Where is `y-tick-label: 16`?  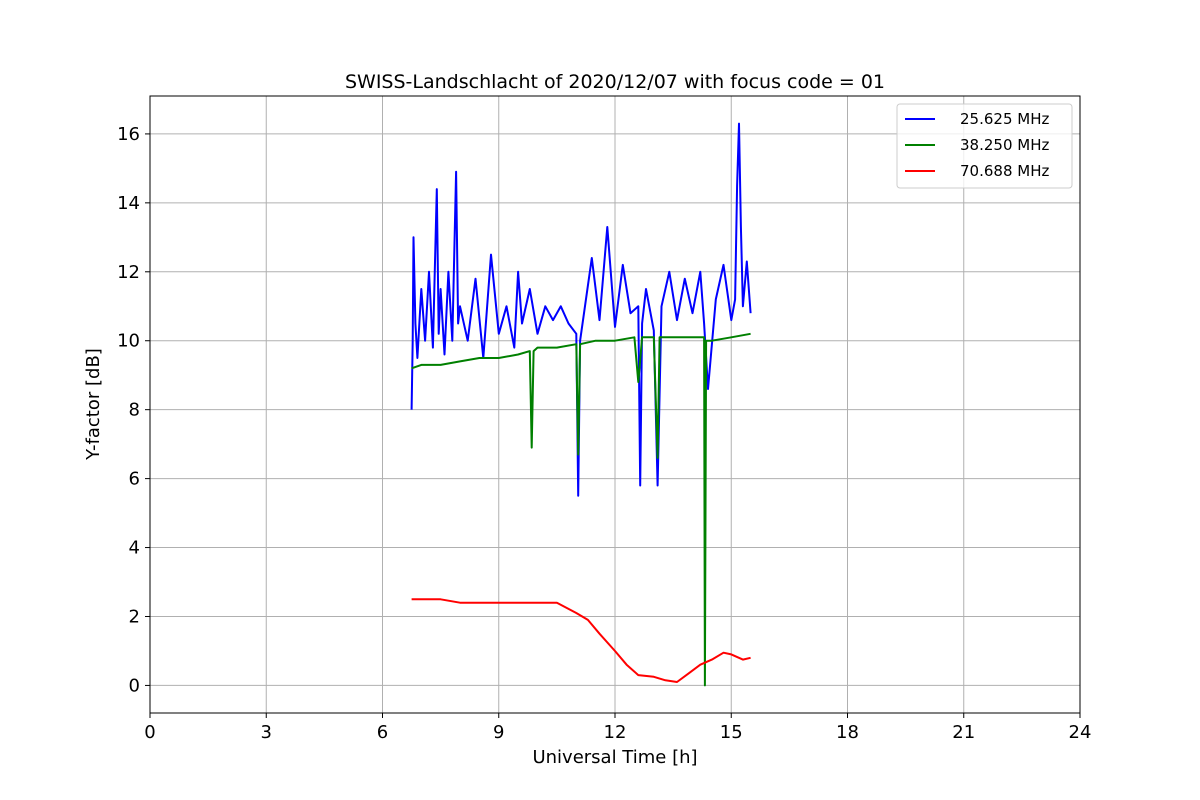 y-tick-label: 16 is located at coordinates (128, 134).